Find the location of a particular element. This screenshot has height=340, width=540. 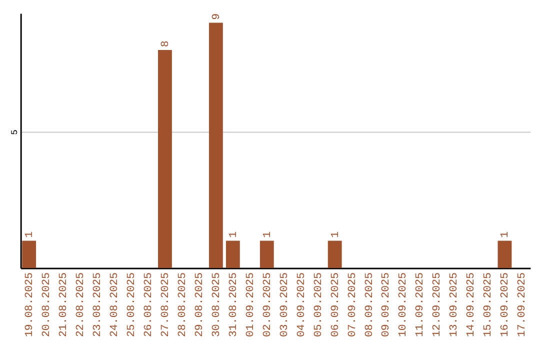

x-tick-label: 04.09.2025 is located at coordinates (302, 305).